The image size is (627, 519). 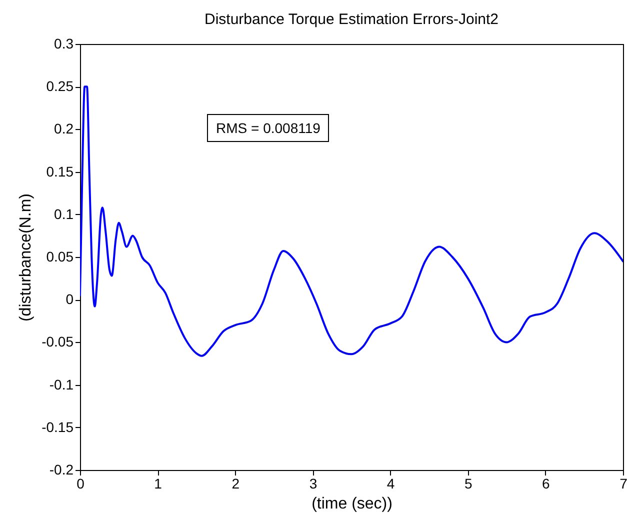 I want to click on x-tick-label: 0, so click(x=80, y=484).